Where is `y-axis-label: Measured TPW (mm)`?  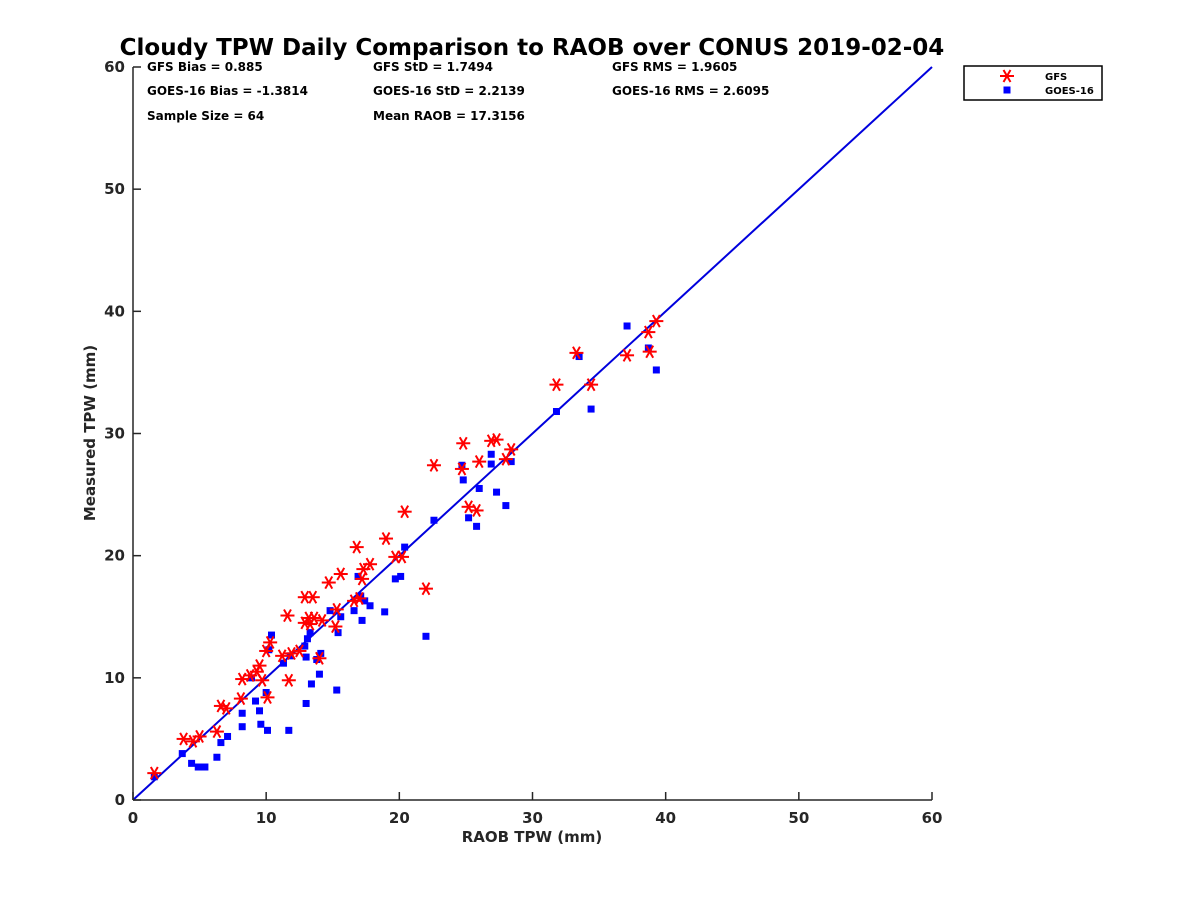
y-axis-label: Measured TPW (mm) is located at coordinates (90, 433).